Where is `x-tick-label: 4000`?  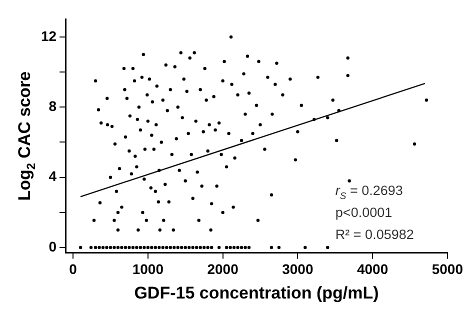
x-tick-label: 4000 is located at coordinates (372, 269).